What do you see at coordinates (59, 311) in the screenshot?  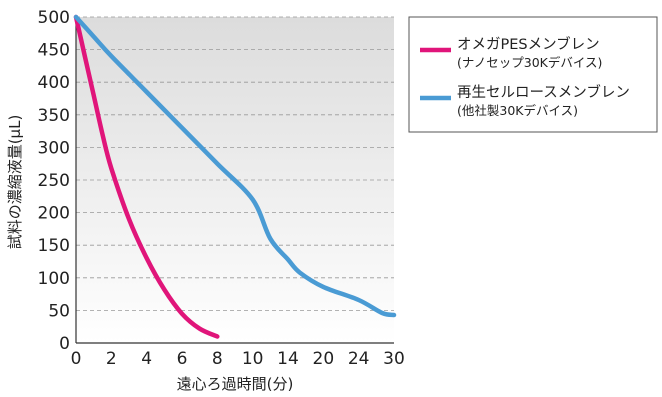 I see `y-tick-label: 50` at bounding box center [59, 311].